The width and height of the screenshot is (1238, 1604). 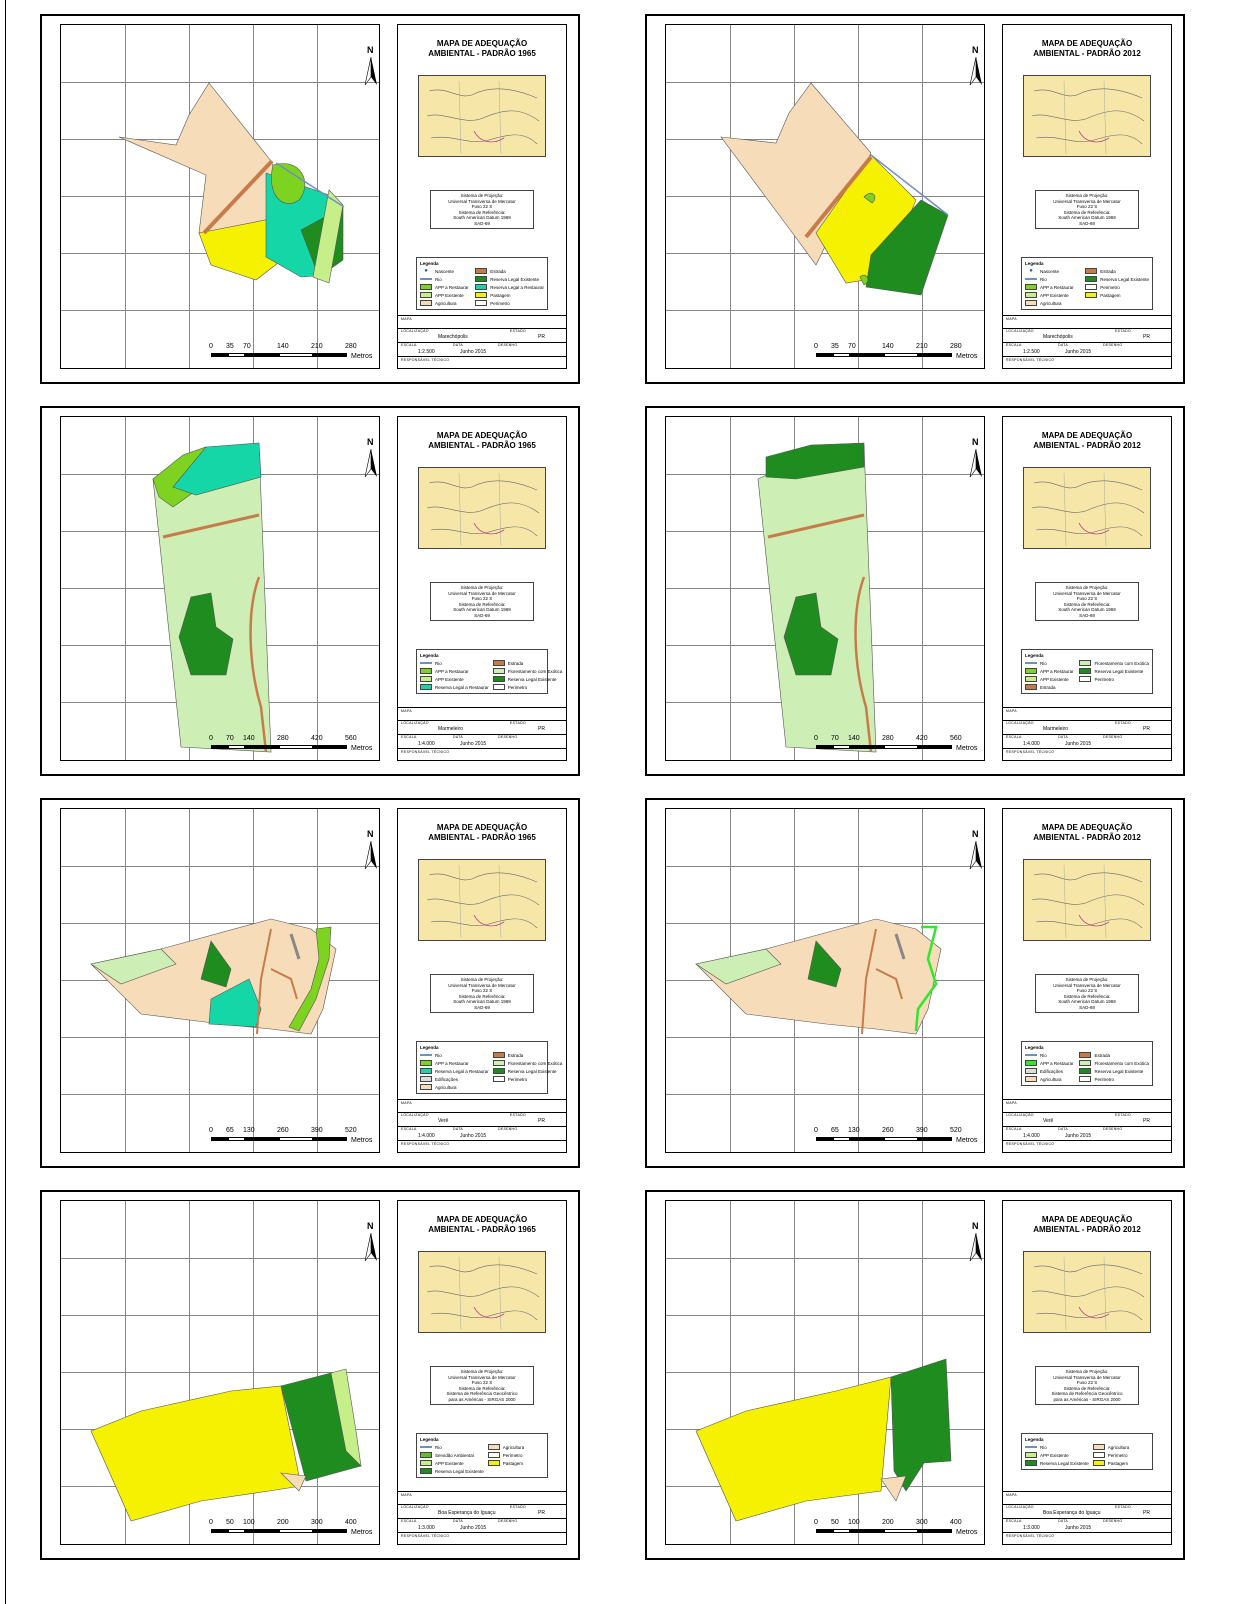 What do you see at coordinates (426, 1136) in the screenshot?
I see `escala-value: 1:4.000` at bounding box center [426, 1136].